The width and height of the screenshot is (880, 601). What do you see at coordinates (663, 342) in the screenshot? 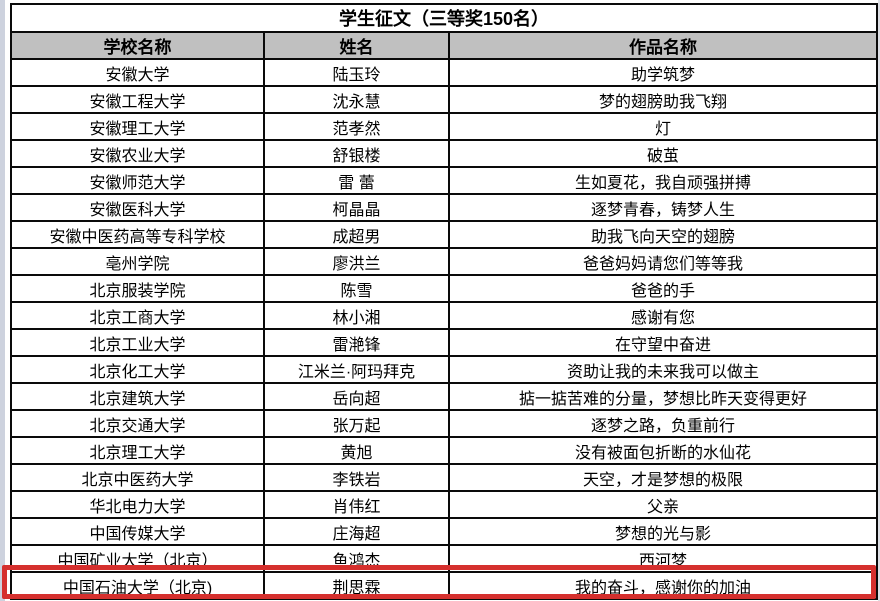
I see `work-cell: 在守望中奋进` at bounding box center [663, 342].